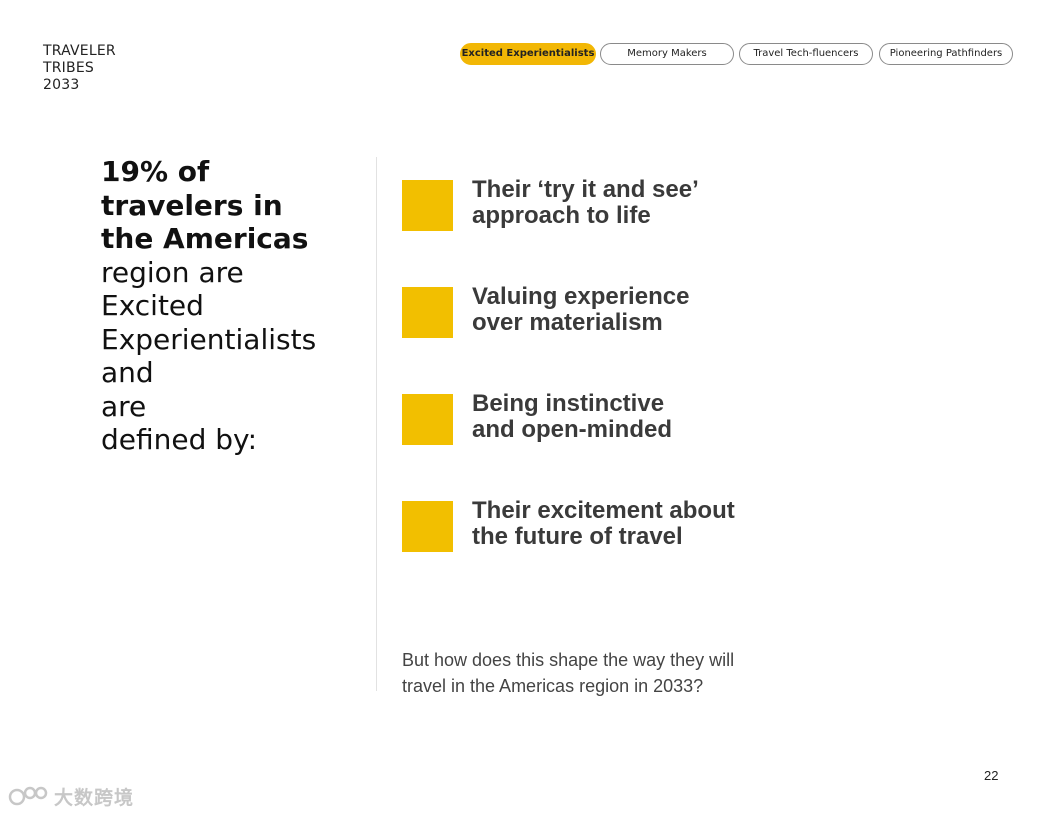 This screenshot has width=1056, height=816. Describe the element at coordinates (561, 215) in the screenshot. I see `trait-line: approach to life` at that location.